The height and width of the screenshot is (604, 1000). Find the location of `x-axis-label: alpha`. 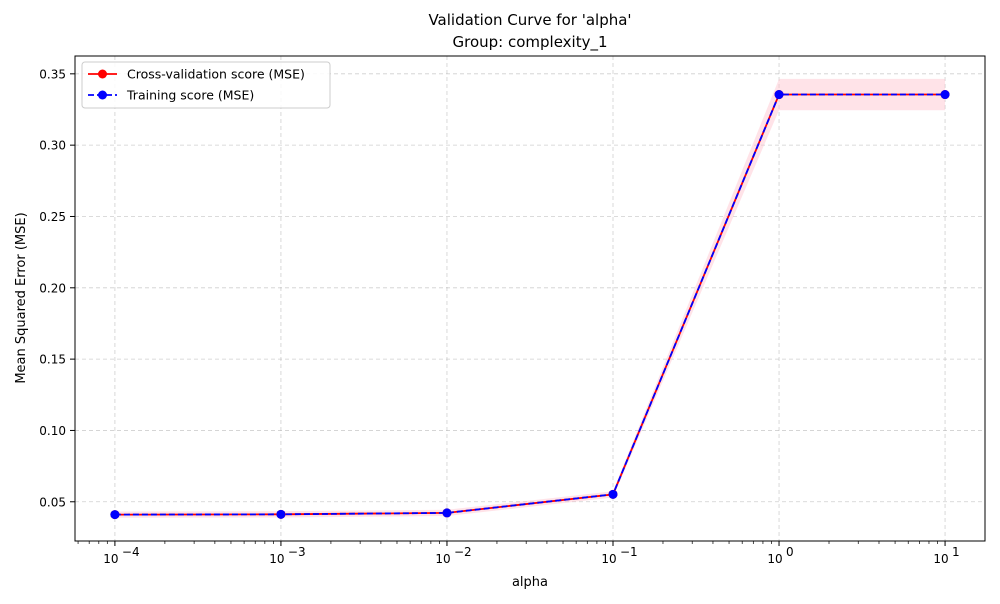

x-axis-label: alpha is located at coordinates (530, 582).